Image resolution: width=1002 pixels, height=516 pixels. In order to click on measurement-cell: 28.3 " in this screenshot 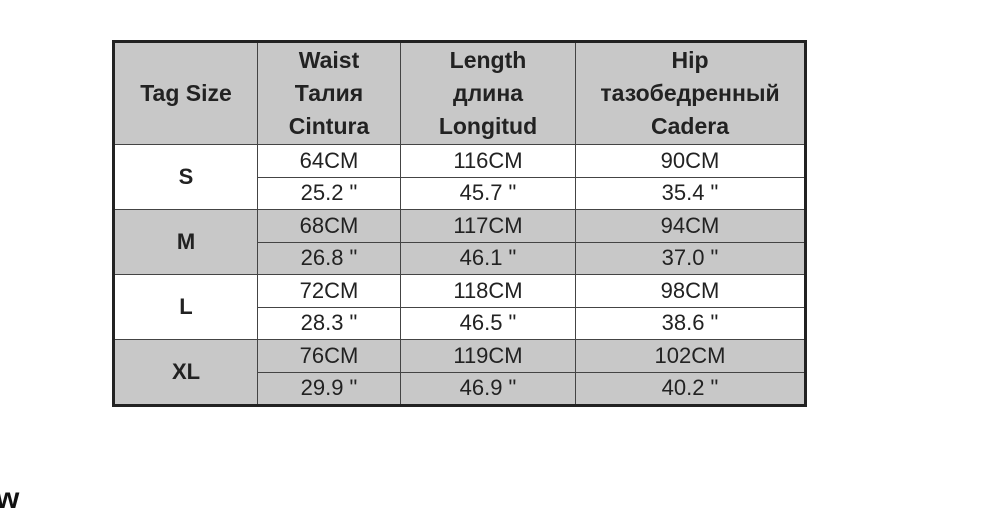, I will do `click(329, 323)`.